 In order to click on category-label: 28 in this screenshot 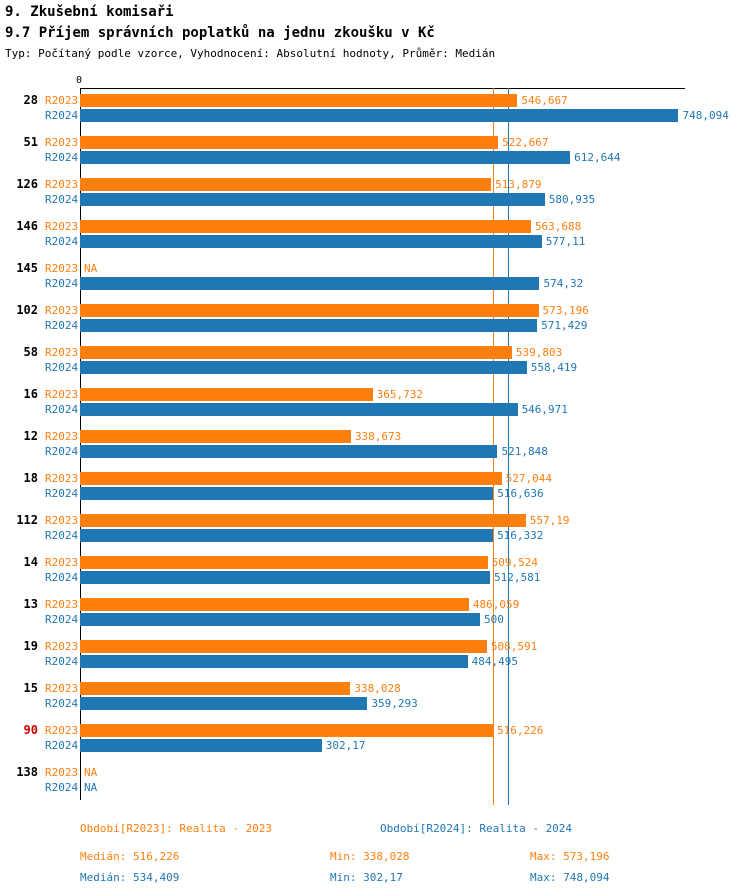, I will do `click(30, 100)`.